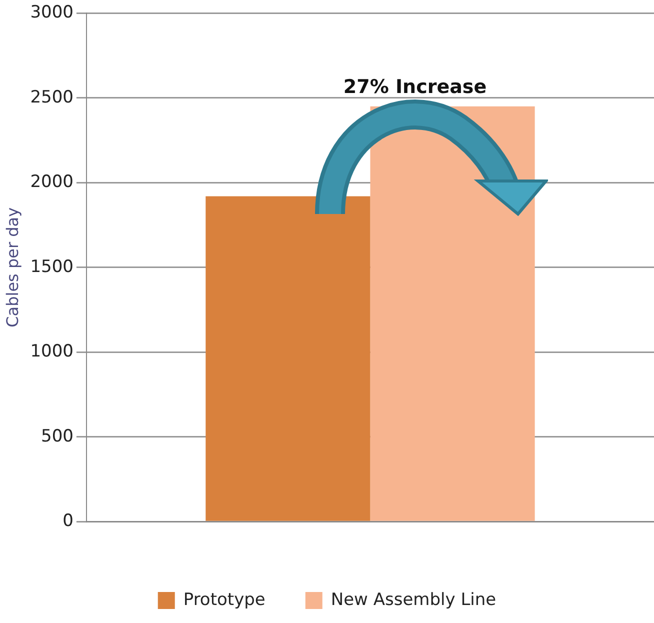  Describe the element at coordinates (52, 182) in the screenshot. I see `y-tick-label: 2000` at that location.